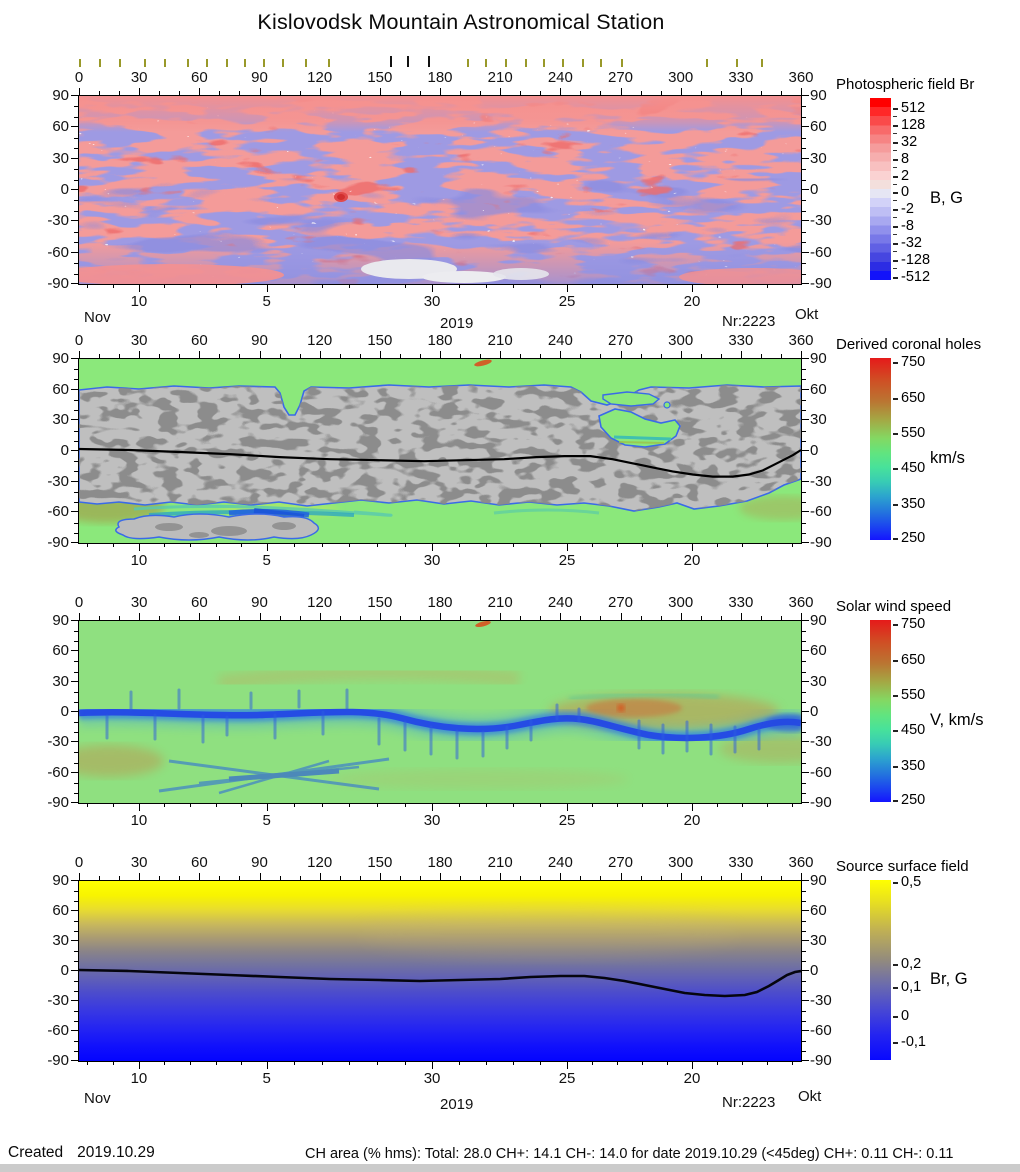  I want to click on lat-tick-label: 60, so click(818, 651).